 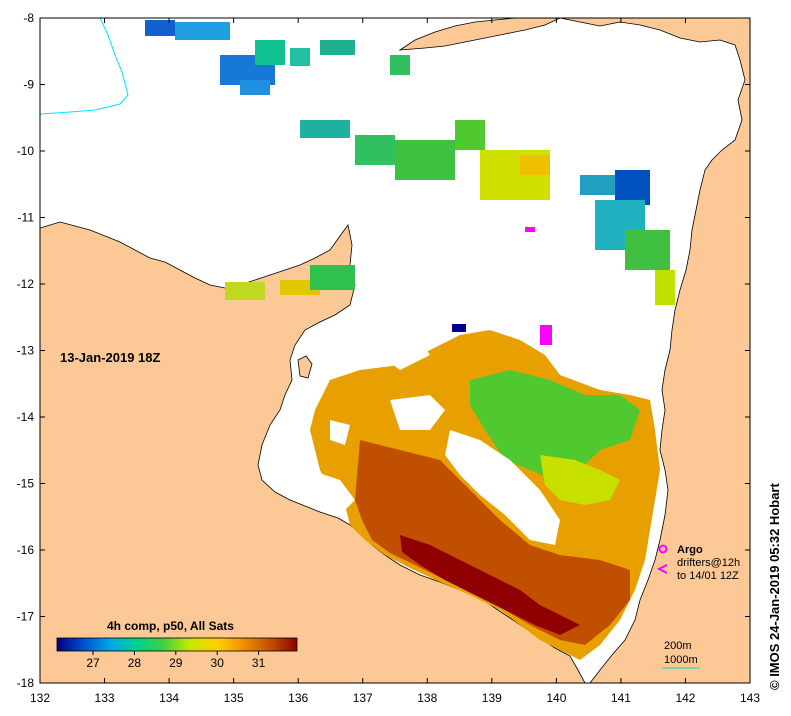 What do you see at coordinates (259, 663) in the screenshot?
I see `colorbar-tick-label: 31` at bounding box center [259, 663].